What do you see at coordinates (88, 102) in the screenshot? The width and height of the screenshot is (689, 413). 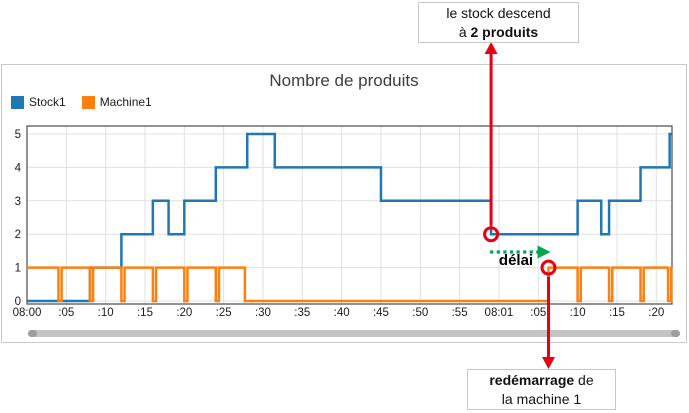 I see `machine1-swatch-icon` at bounding box center [88, 102].